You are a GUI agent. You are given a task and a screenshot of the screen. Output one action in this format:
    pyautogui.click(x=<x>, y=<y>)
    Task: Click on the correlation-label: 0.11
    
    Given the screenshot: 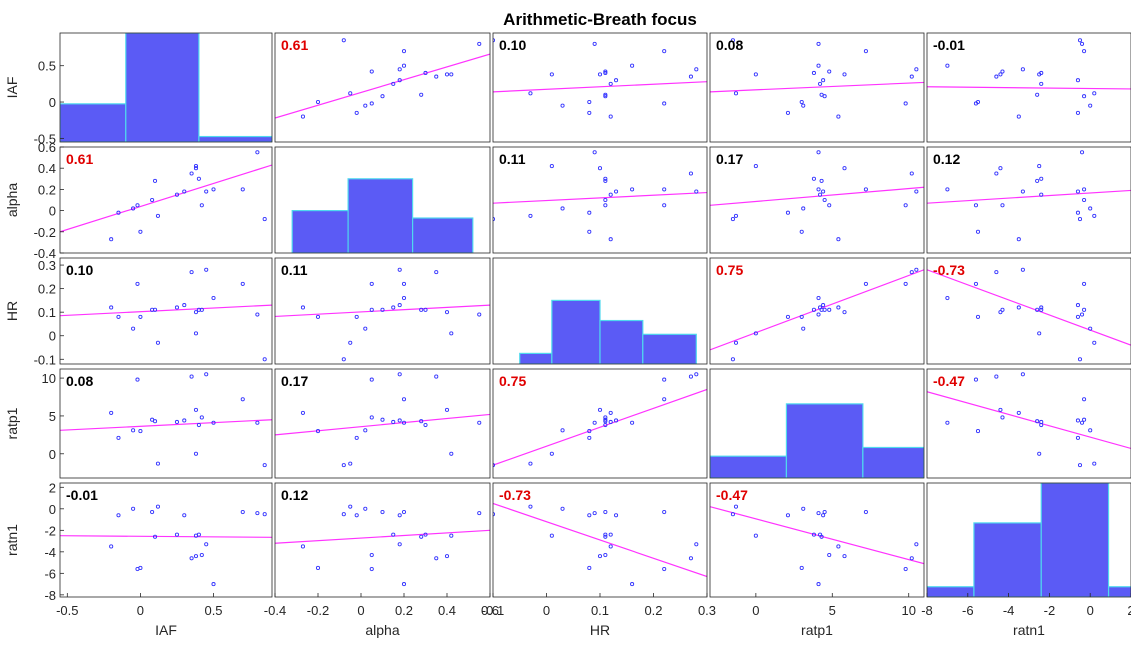 What is the action you would take?
    pyautogui.click(x=512, y=159)
    